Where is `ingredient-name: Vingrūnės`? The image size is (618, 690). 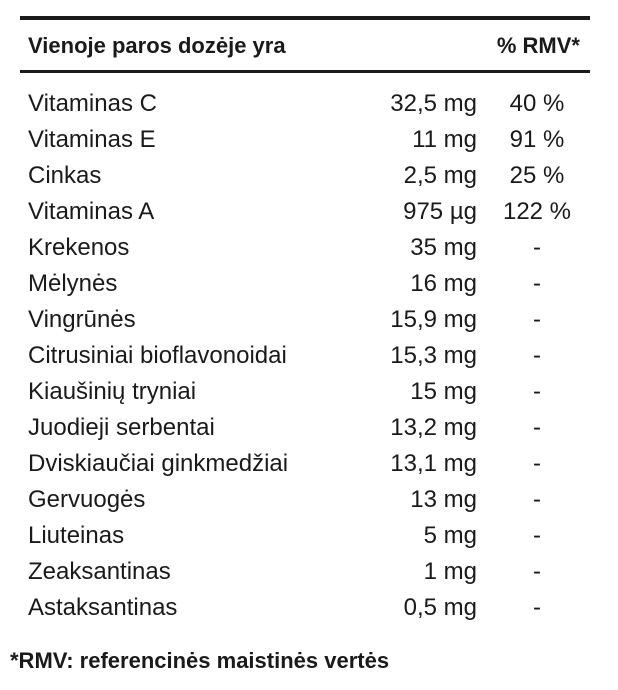 ingredient-name: Vingrūnės is located at coordinates (82, 319).